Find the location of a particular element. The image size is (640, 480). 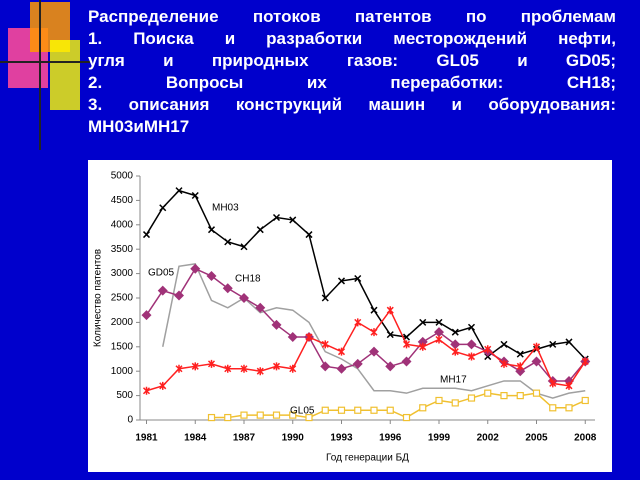

x-tick-label: 2008 is located at coordinates (585, 438).